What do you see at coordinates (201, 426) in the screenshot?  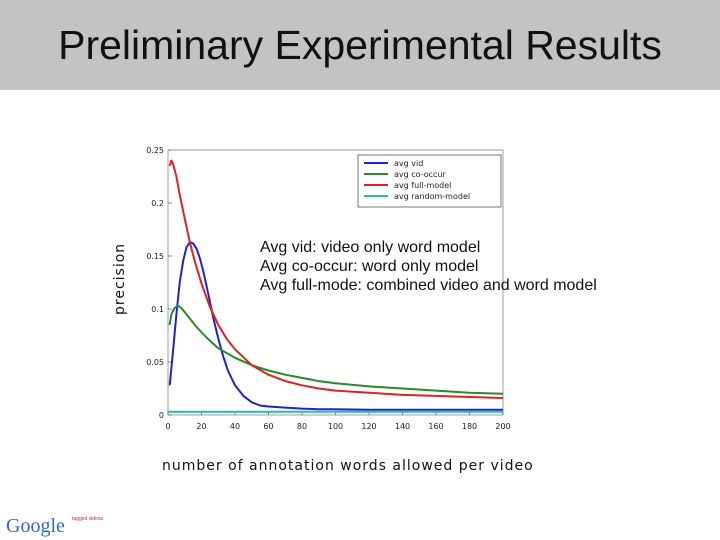 I see `x-tick-label: 20` at bounding box center [201, 426].